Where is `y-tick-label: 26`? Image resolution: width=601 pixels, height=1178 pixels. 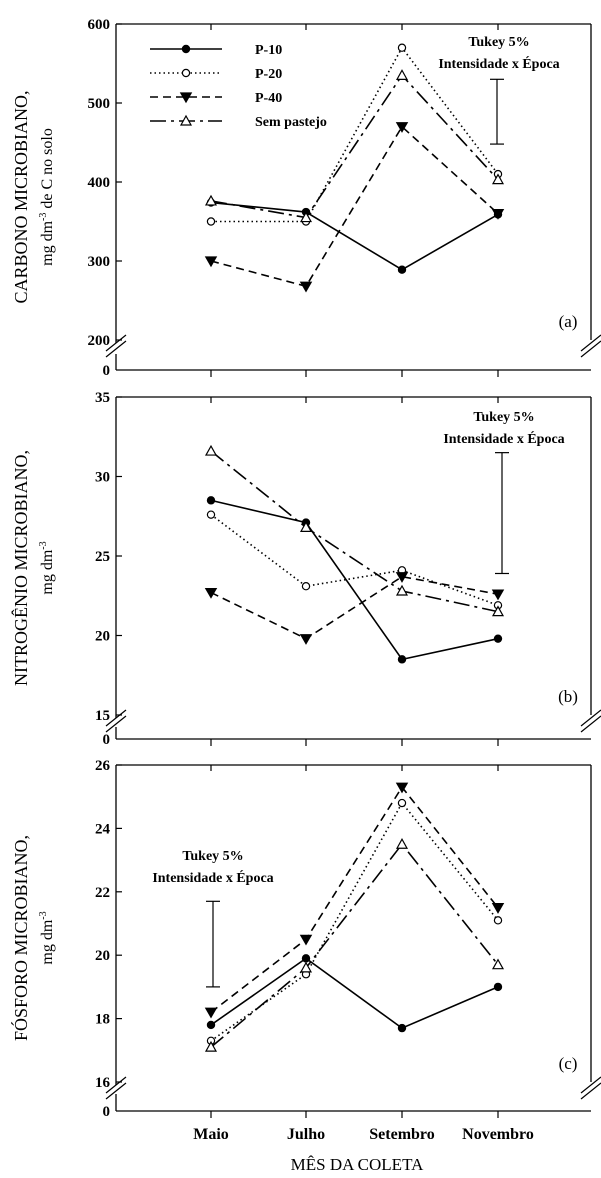 y-tick-label: 26 is located at coordinates (103, 766).